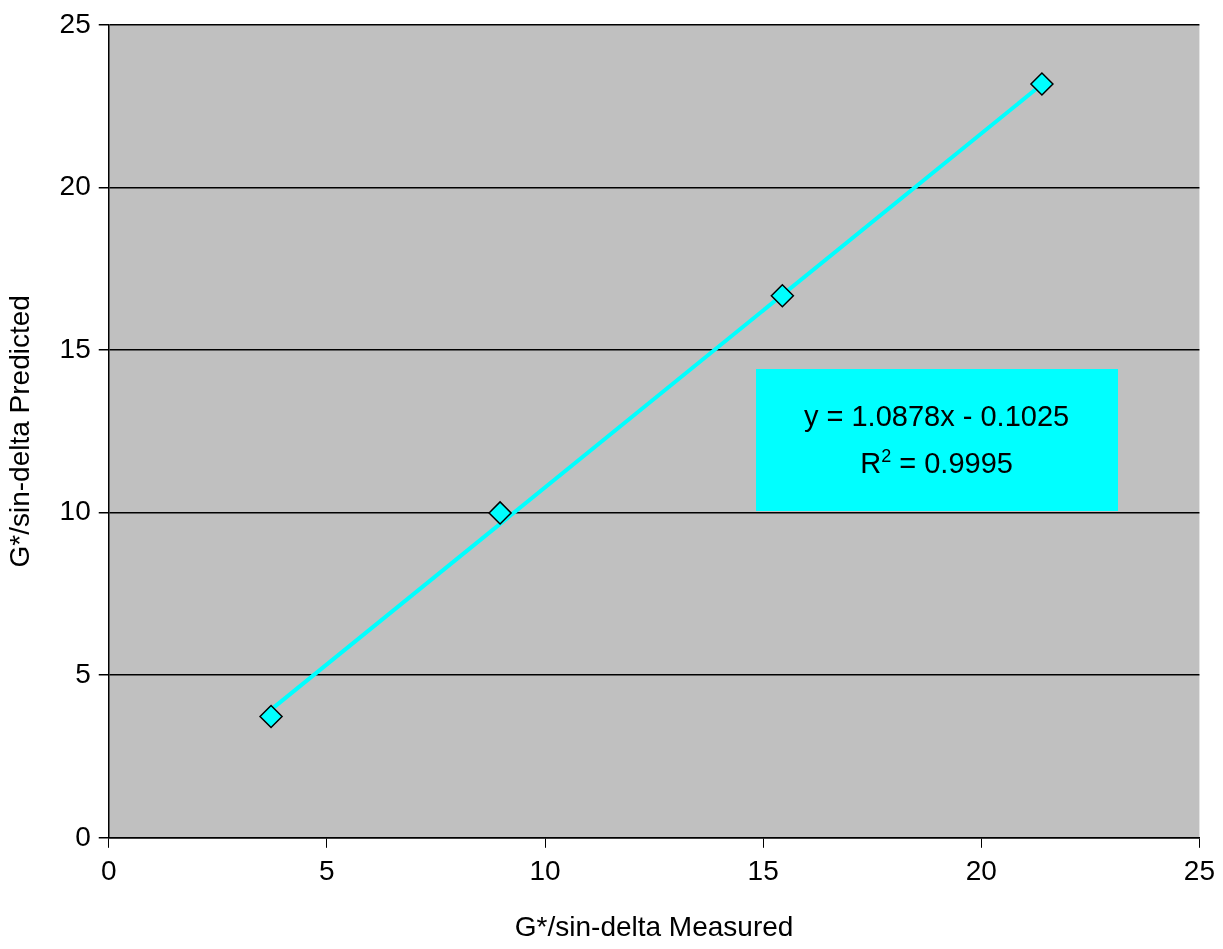 Image resolution: width=1223 pixels, height=949 pixels. I want to click on y-tick-label: 25, so click(75, 23).